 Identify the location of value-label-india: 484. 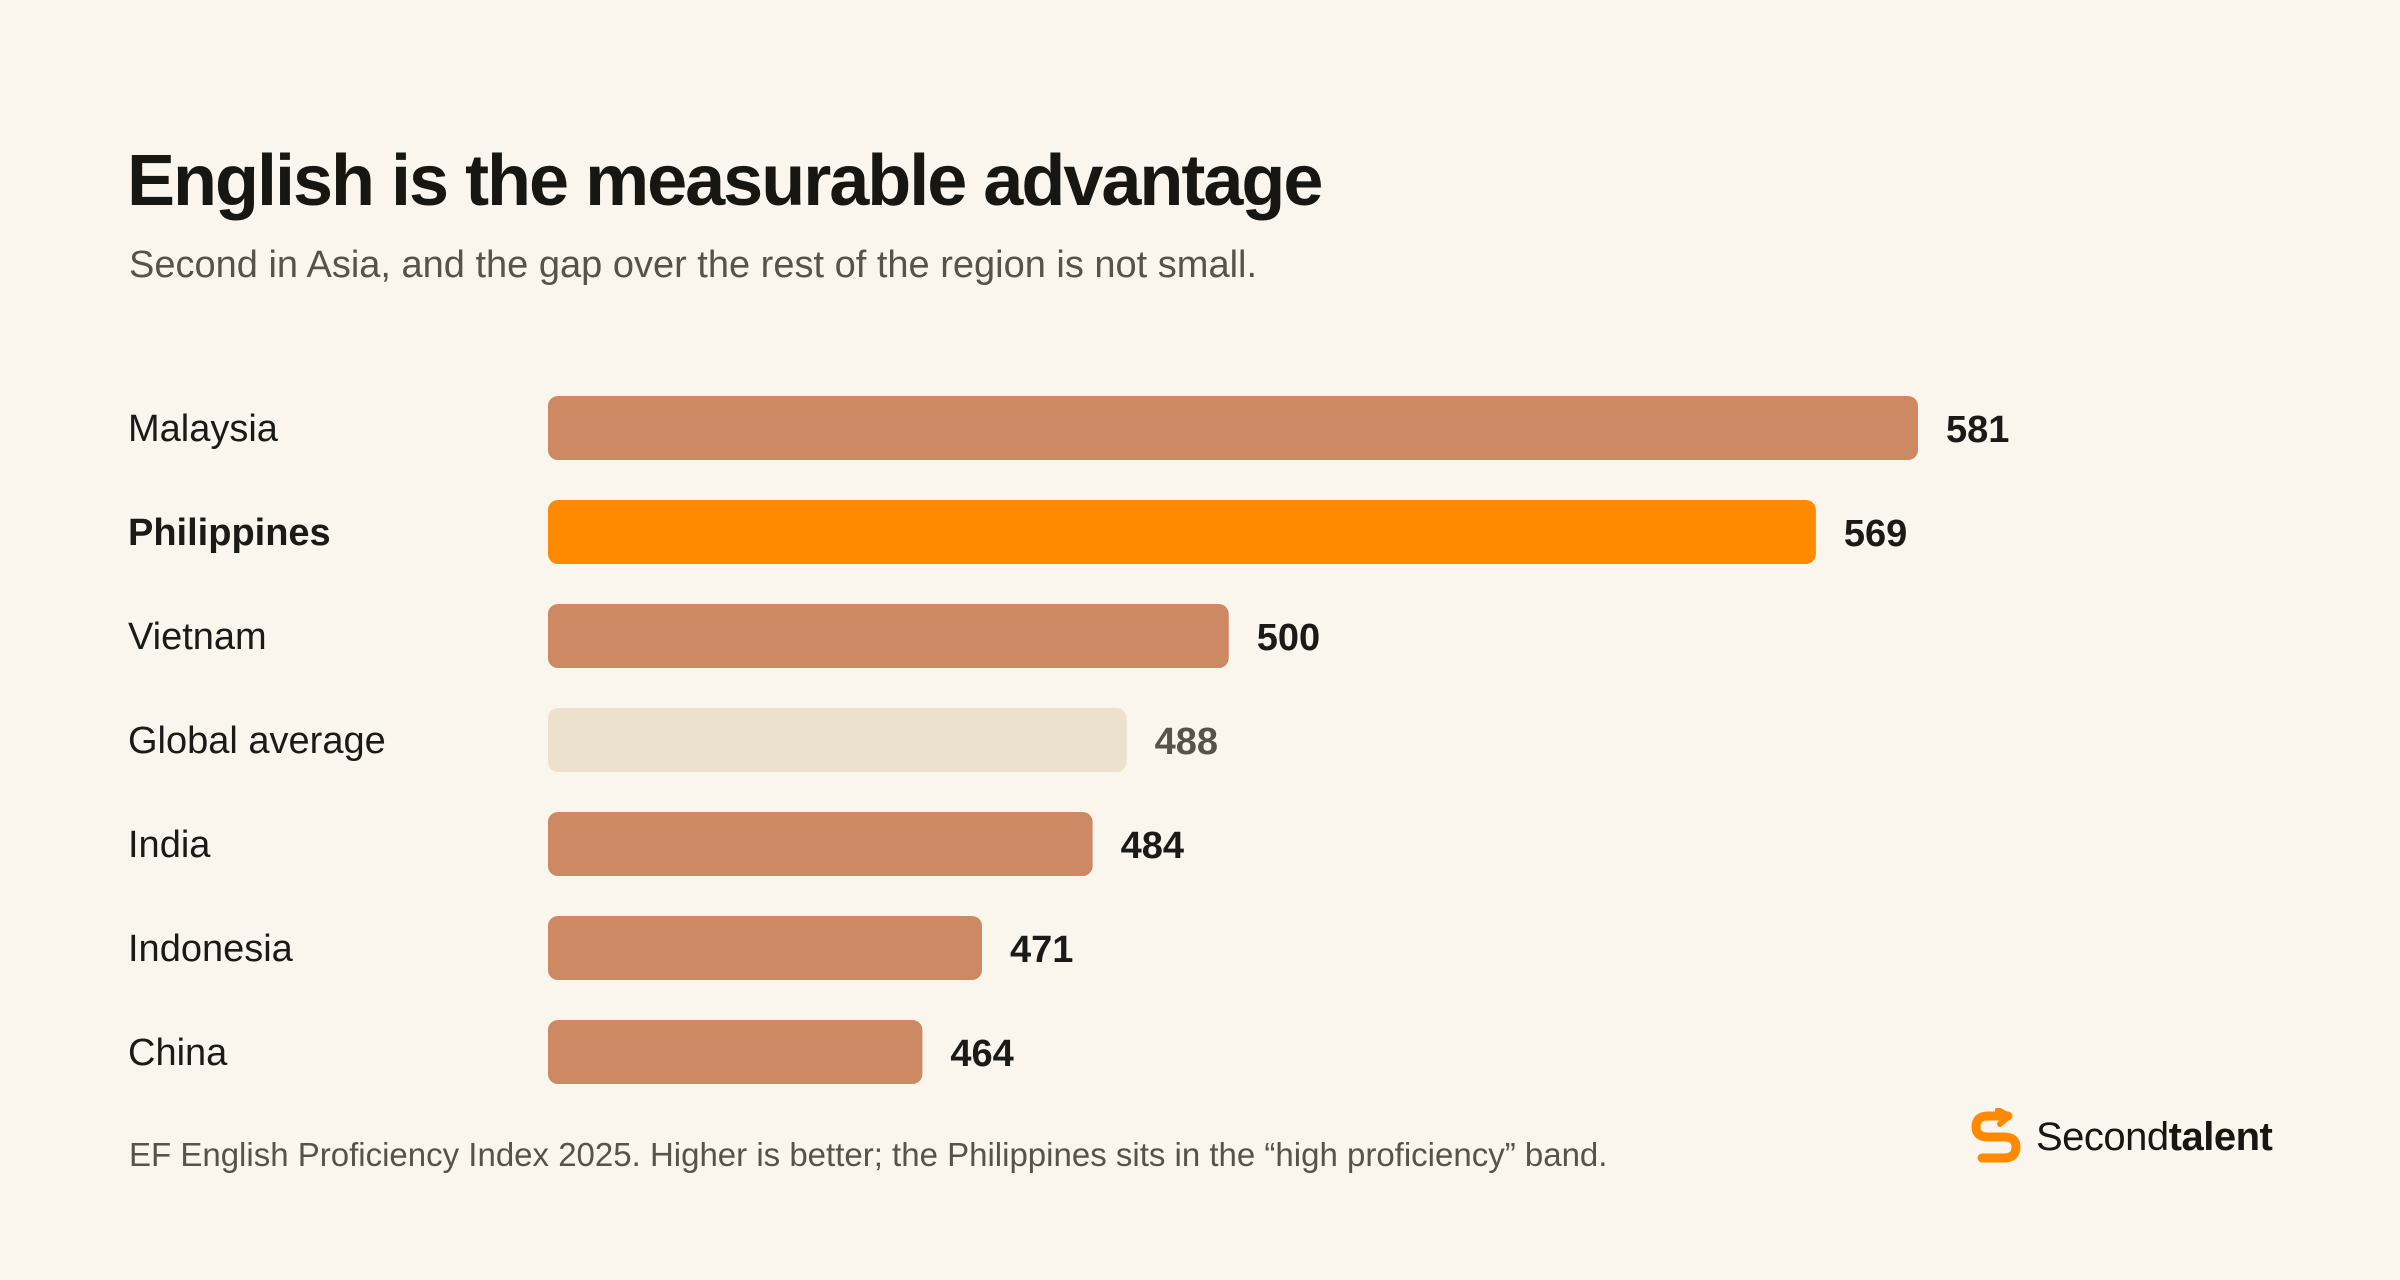
(1152, 846).